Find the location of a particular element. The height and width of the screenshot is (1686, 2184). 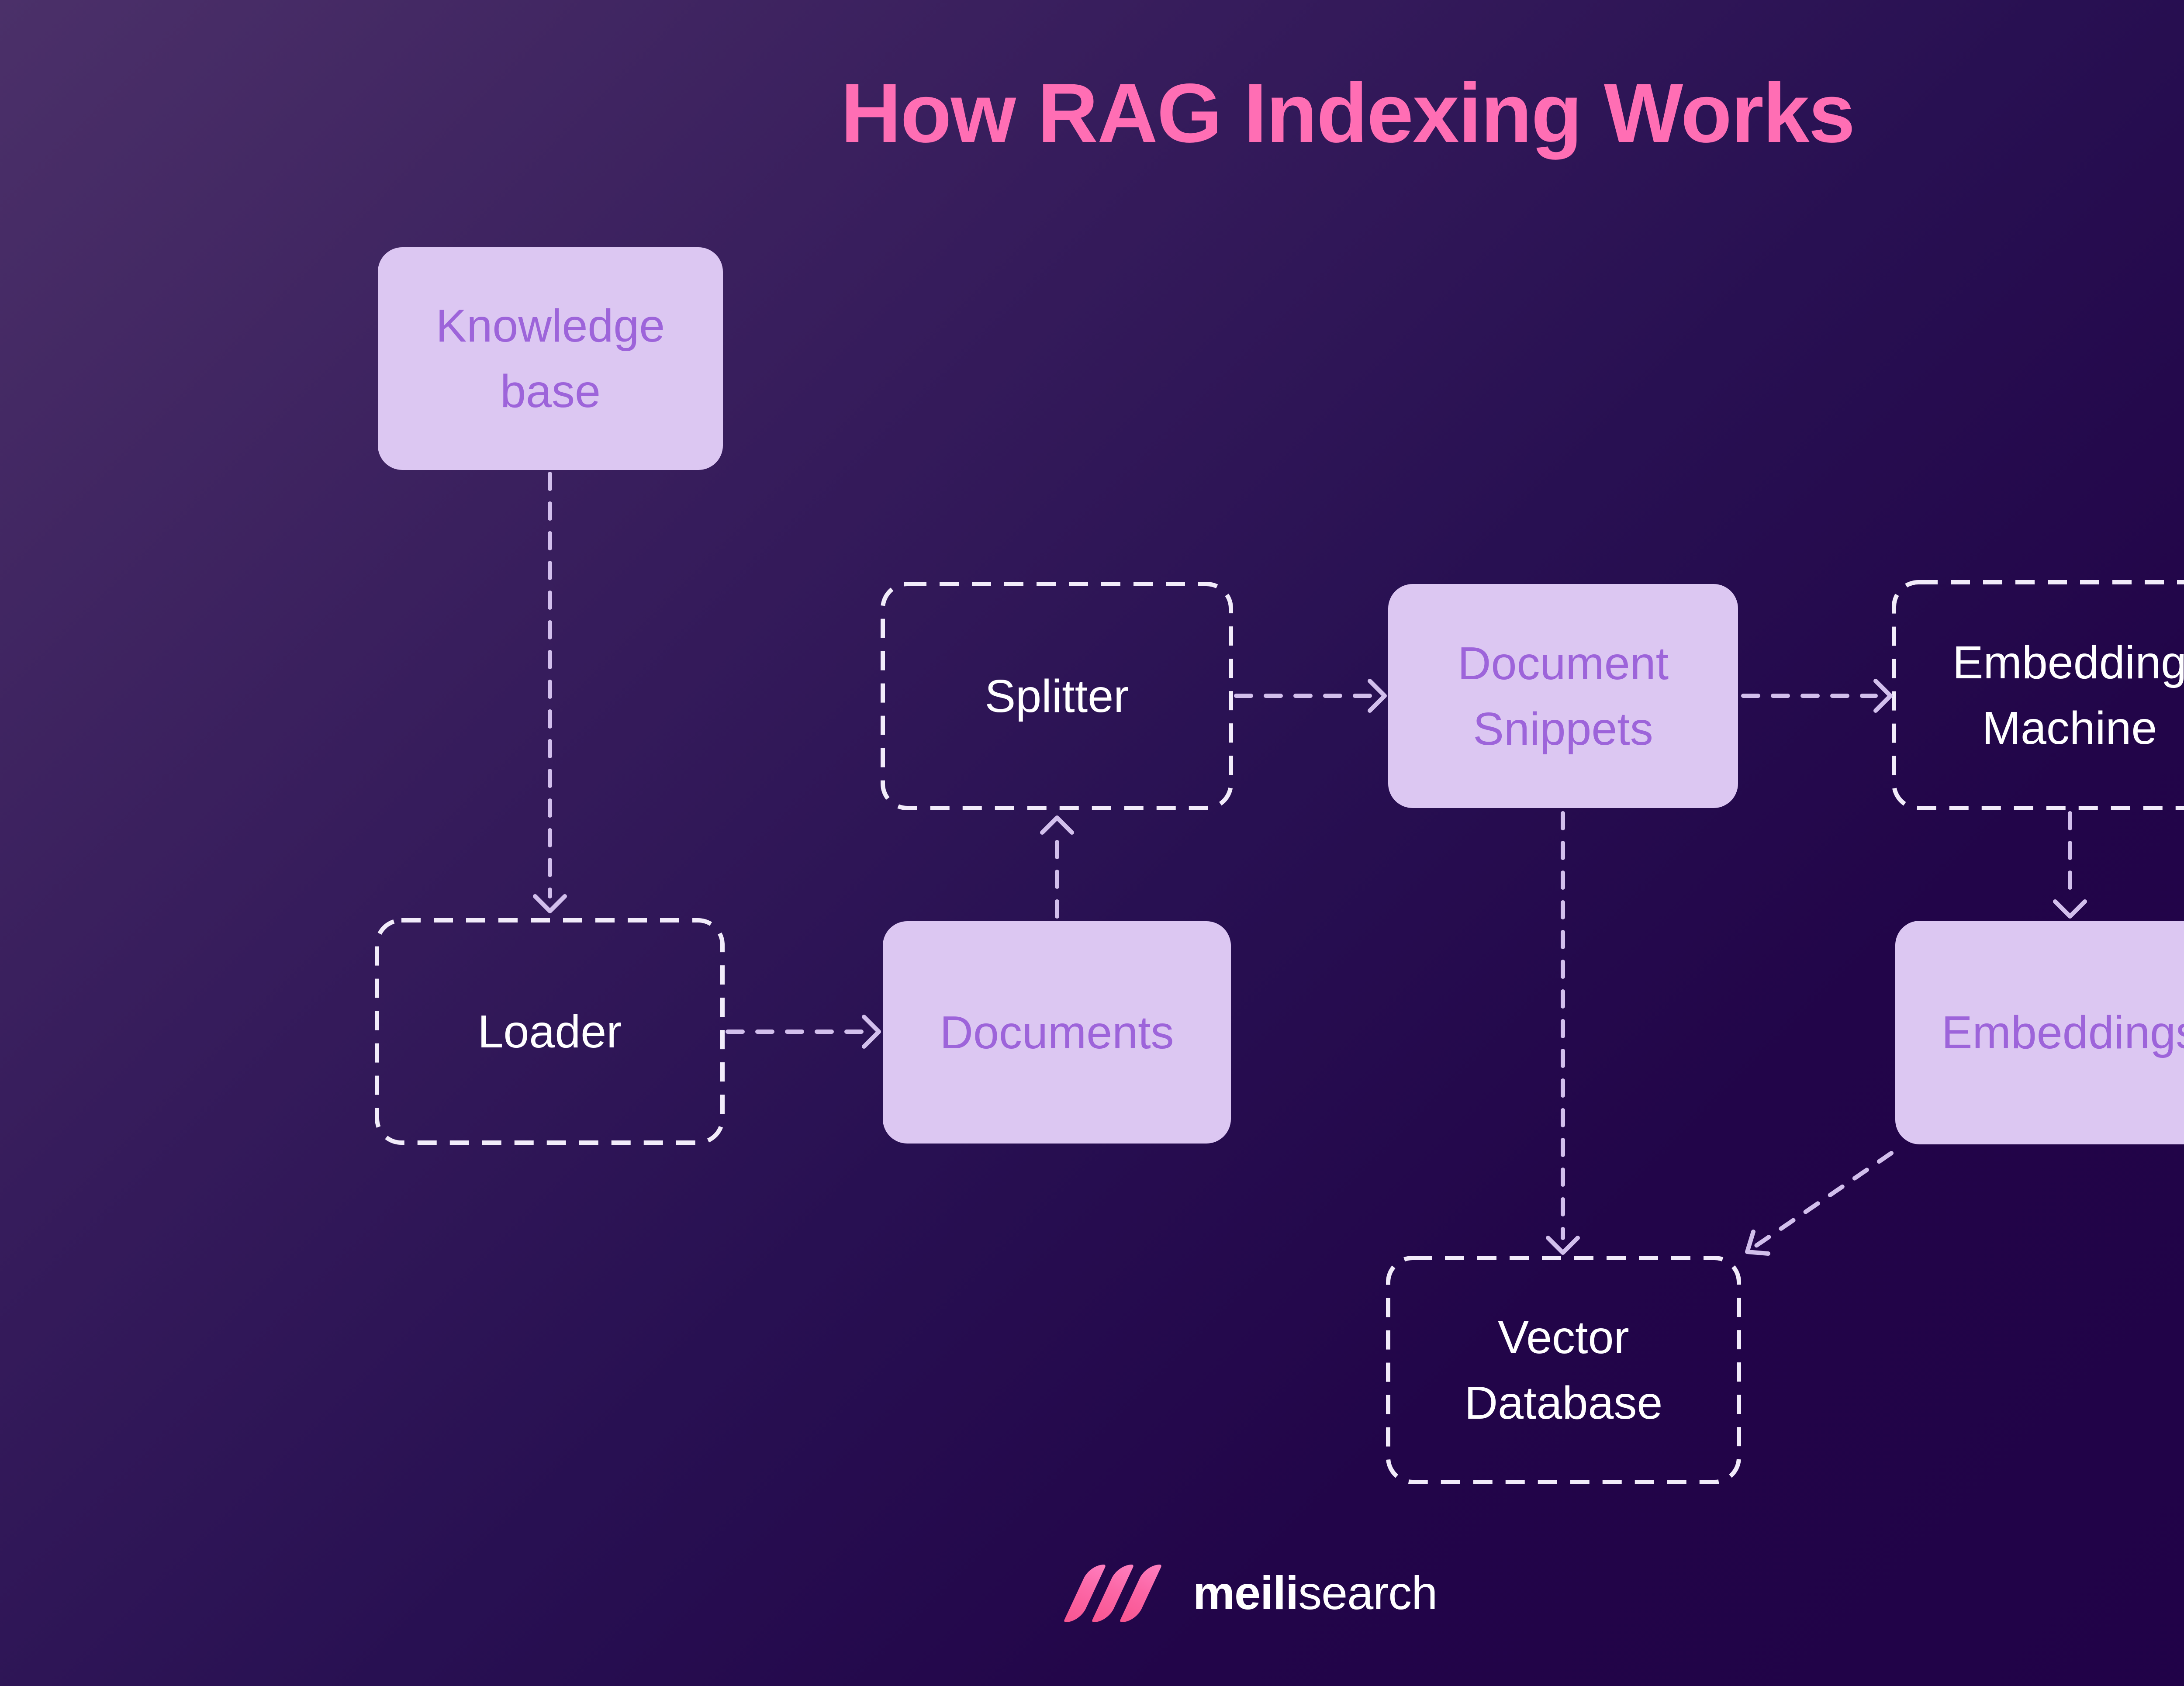

node-documents: Documents is located at coordinates (1057, 1032).